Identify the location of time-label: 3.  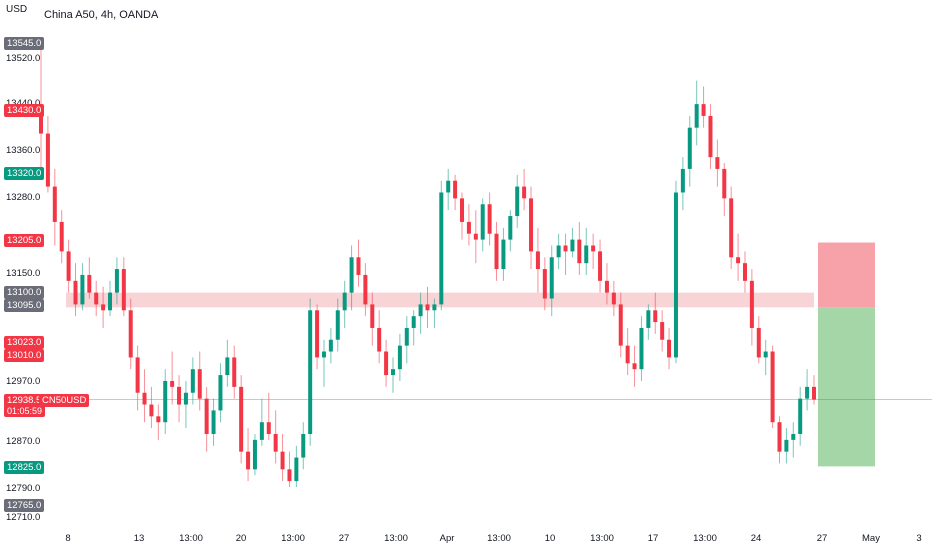
(919, 538).